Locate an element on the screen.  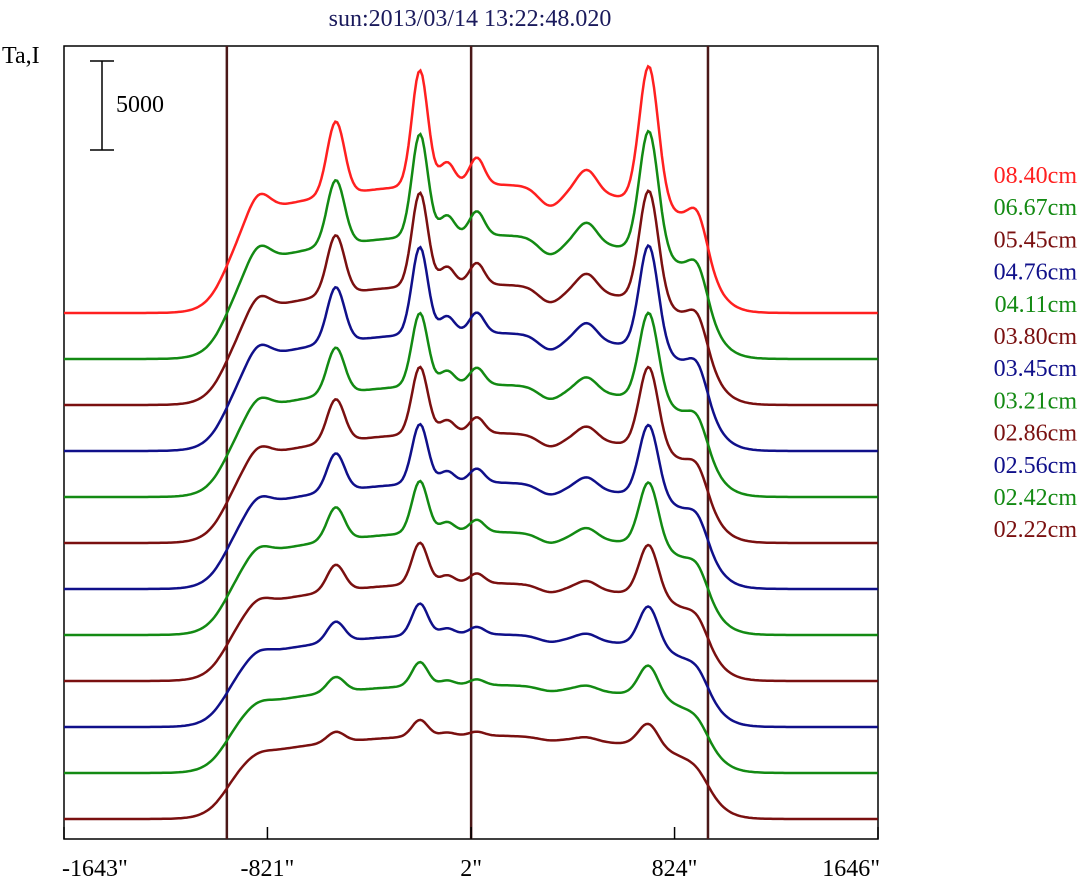
chart-title: sun:2013/03/14 13:22:48.020 is located at coordinates (470, 19).